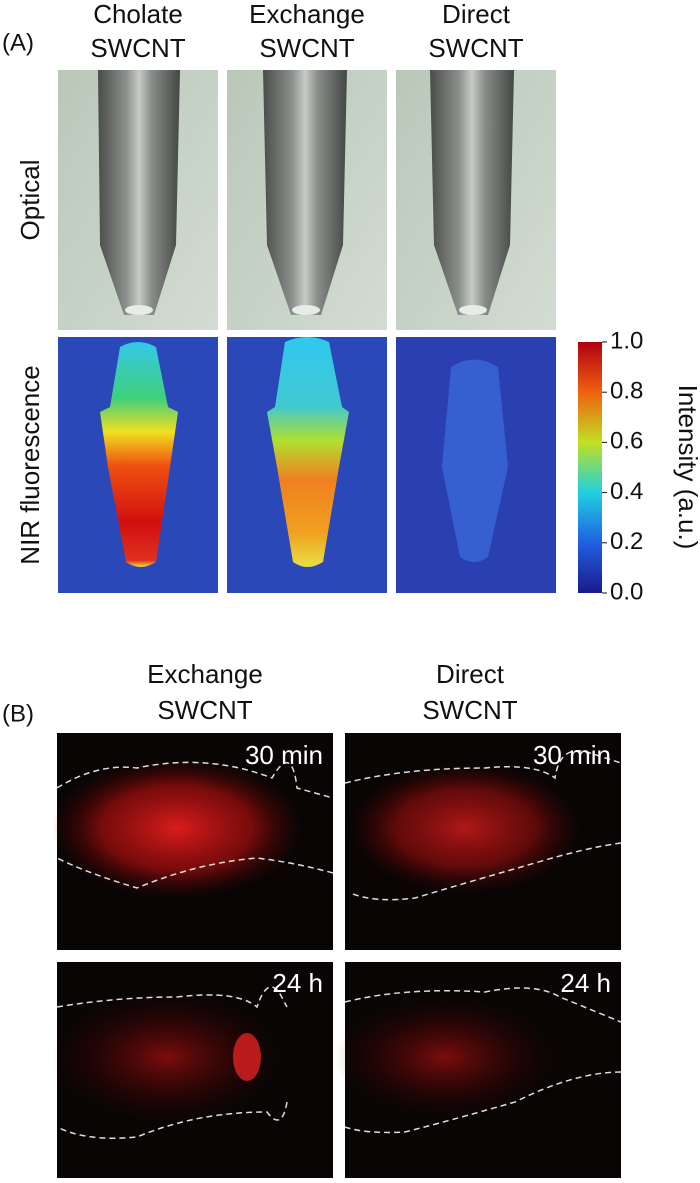 This screenshot has width=700, height=1183. I want to click on colorbar-tick-label: 1.0, so click(626, 340).